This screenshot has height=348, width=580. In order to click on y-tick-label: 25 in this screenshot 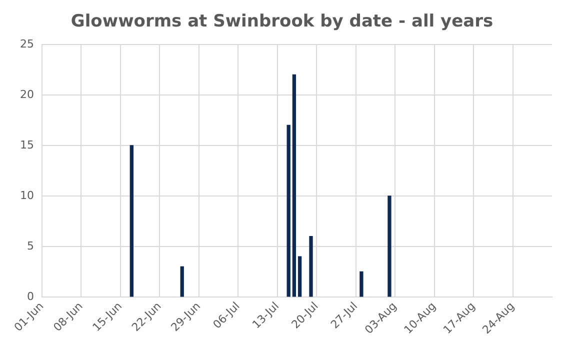, I will do `click(27, 43)`.